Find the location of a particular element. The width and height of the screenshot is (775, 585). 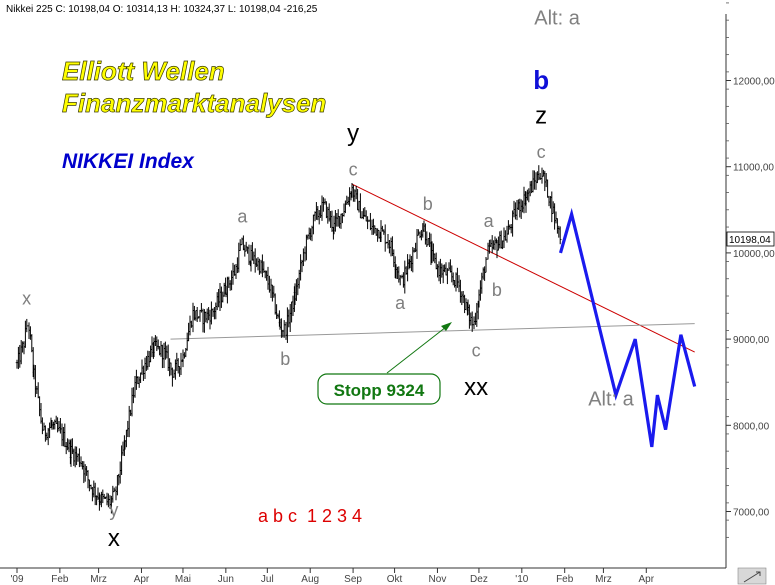

last-value-label: 10198,04 is located at coordinates (750, 240).